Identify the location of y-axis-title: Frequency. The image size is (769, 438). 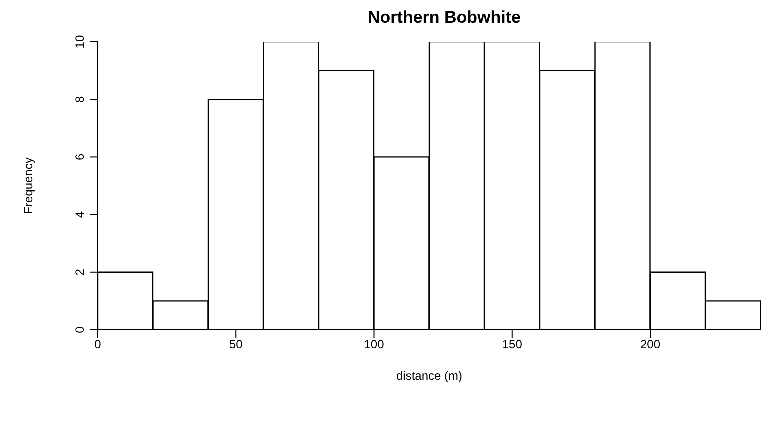
(28, 186).